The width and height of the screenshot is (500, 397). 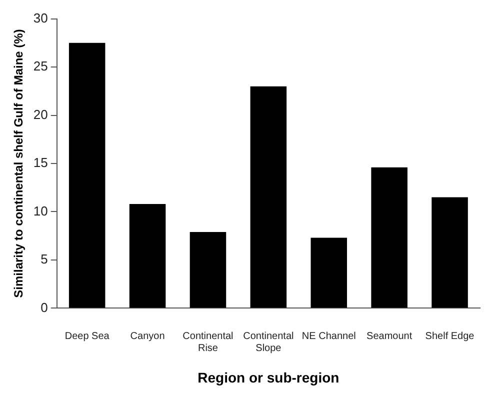 What do you see at coordinates (87, 336) in the screenshot?
I see `x-tick-label: Deep Sea` at bounding box center [87, 336].